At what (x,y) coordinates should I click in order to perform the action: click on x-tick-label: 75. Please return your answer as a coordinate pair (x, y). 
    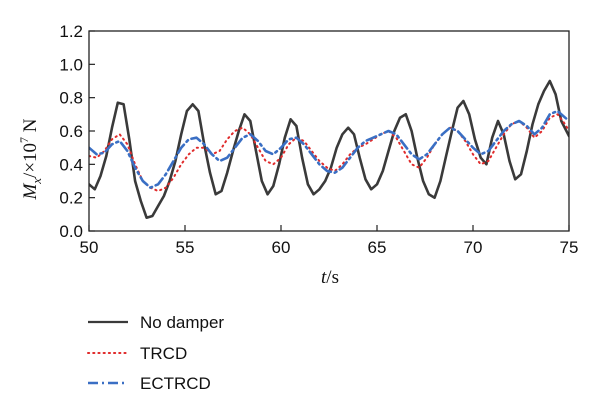
    Looking at the image, I should click on (569, 247).